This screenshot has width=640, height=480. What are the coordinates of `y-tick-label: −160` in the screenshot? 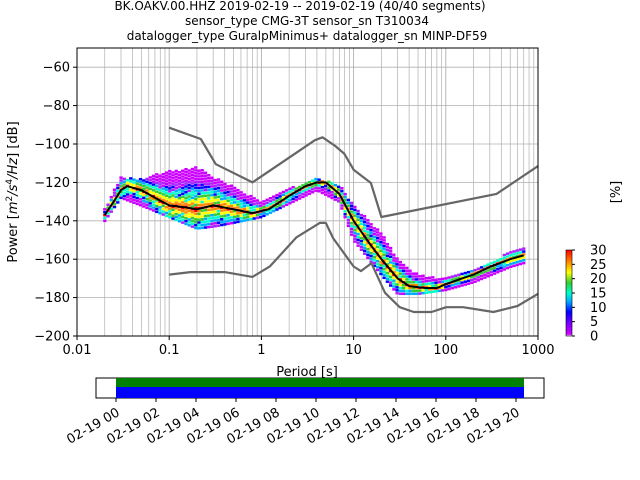 It's located at (52, 260).